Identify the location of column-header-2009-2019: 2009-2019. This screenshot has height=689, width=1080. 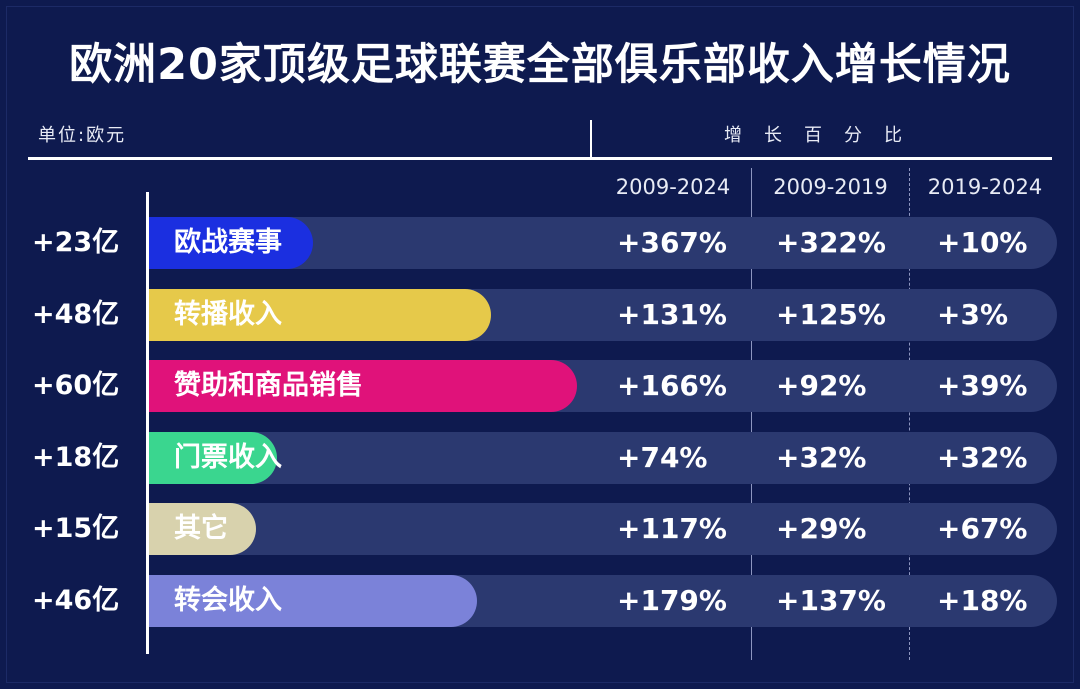
(830, 187).